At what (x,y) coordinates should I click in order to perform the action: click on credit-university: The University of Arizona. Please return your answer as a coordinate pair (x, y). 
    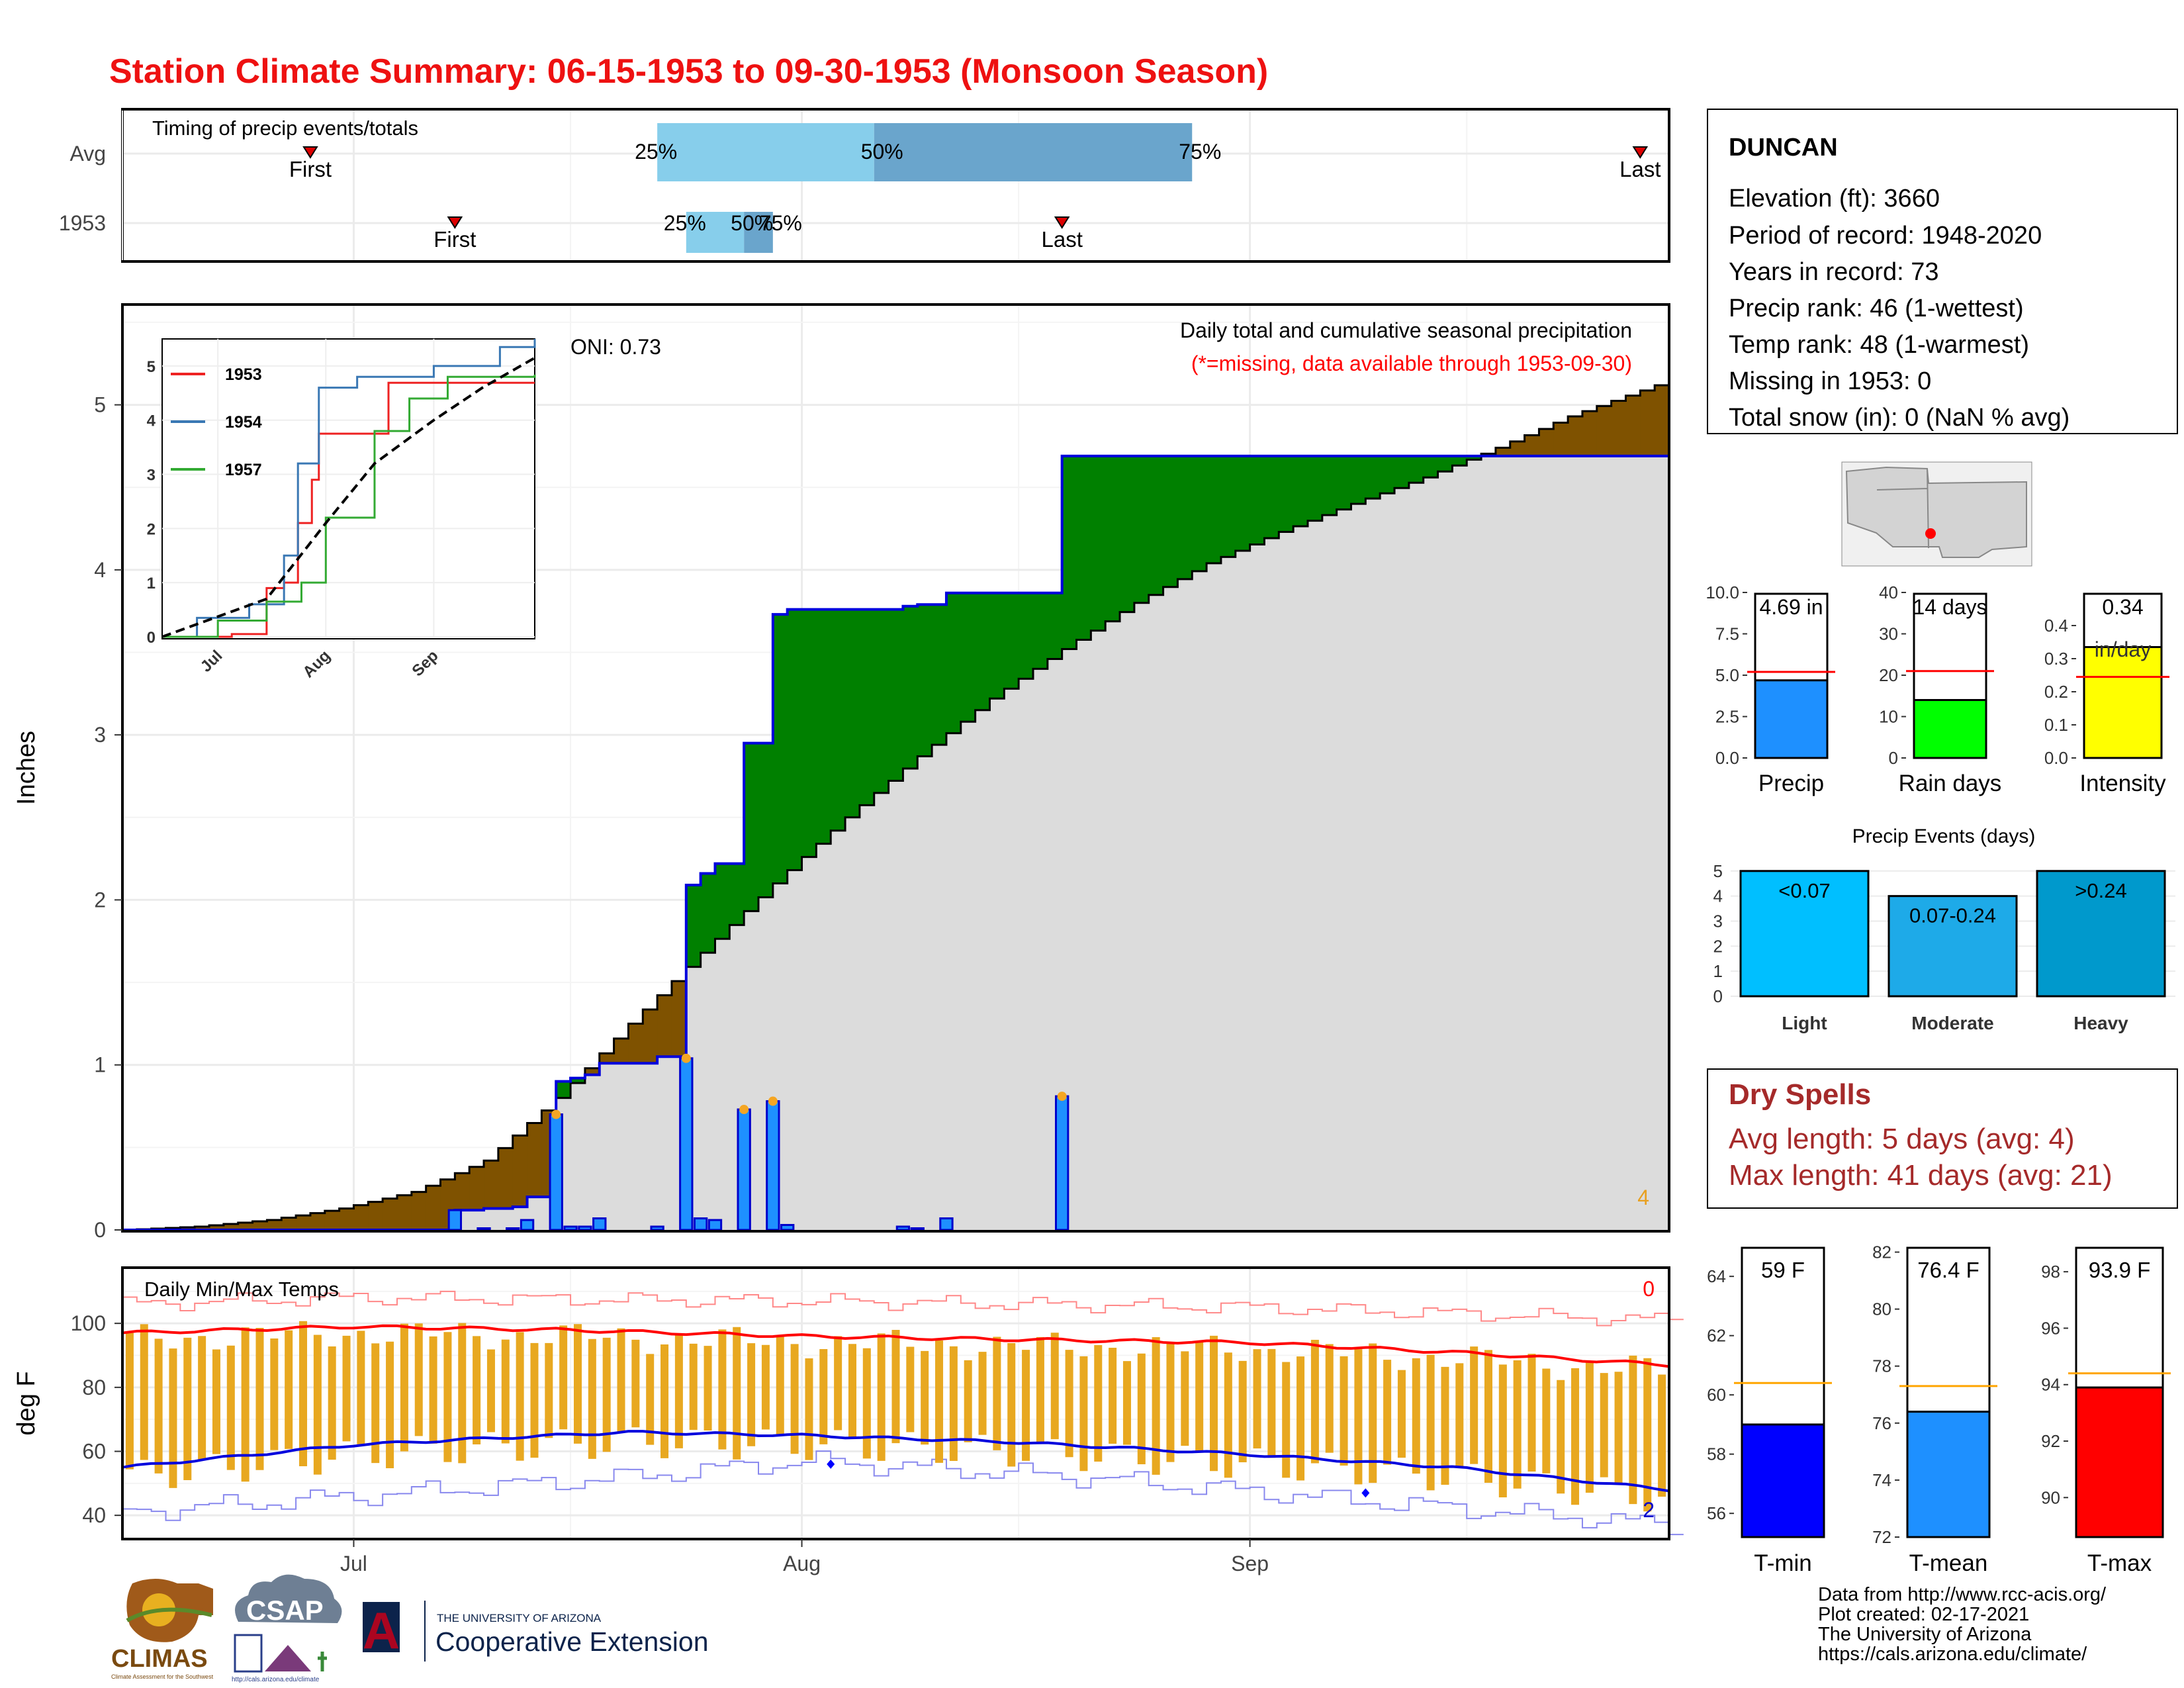
    Looking at the image, I should click on (1925, 1634).